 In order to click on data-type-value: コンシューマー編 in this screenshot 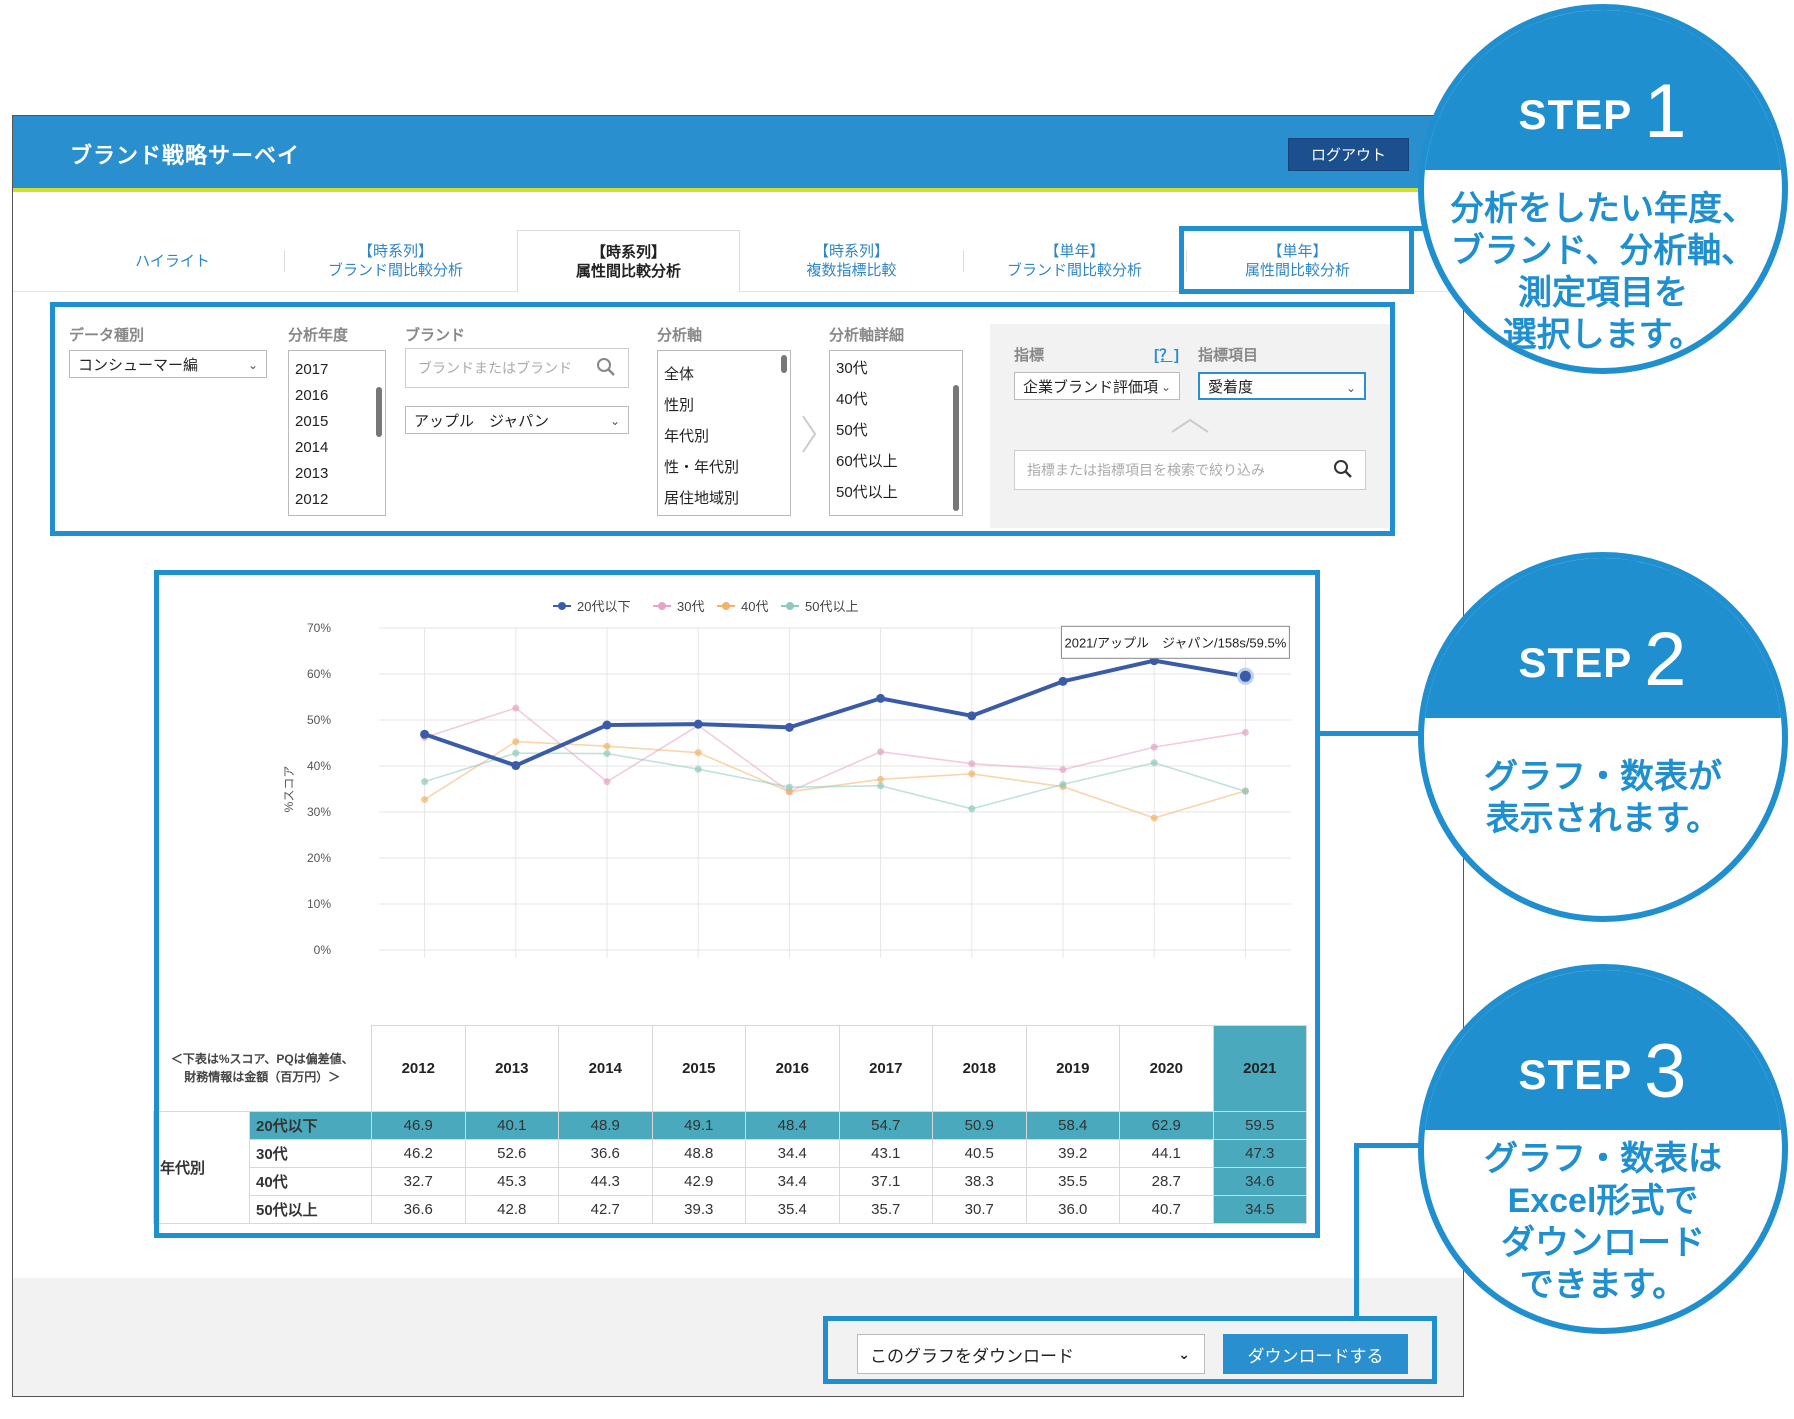, I will do `click(138, 365)`.